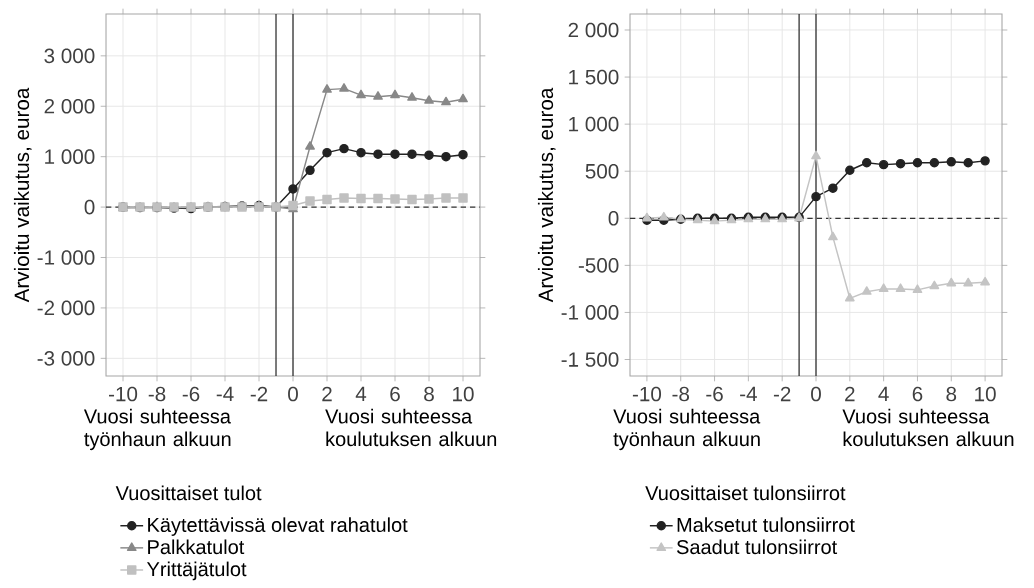 The width and height of the screenshot is (1034, 588). Describe the element at coordinates (196, 547) in the screenshot. I see `legend-label: Palkkatulot` at that location.